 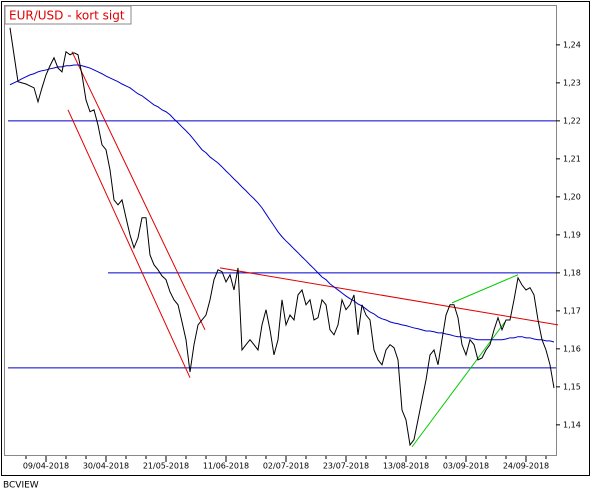 What do you see at coordinates (572, 310) in the screenshot?
I see `y-tick-label: 1,17` at bounding box center [572, 310].